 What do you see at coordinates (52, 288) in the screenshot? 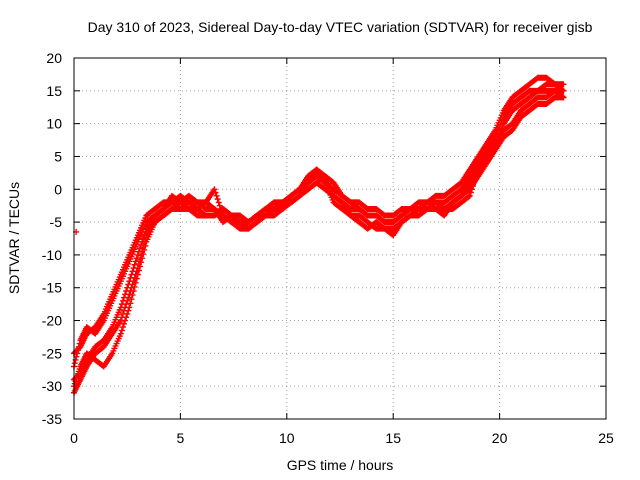
I see `y-tick-label: -15` at bounding box center [52, 288].